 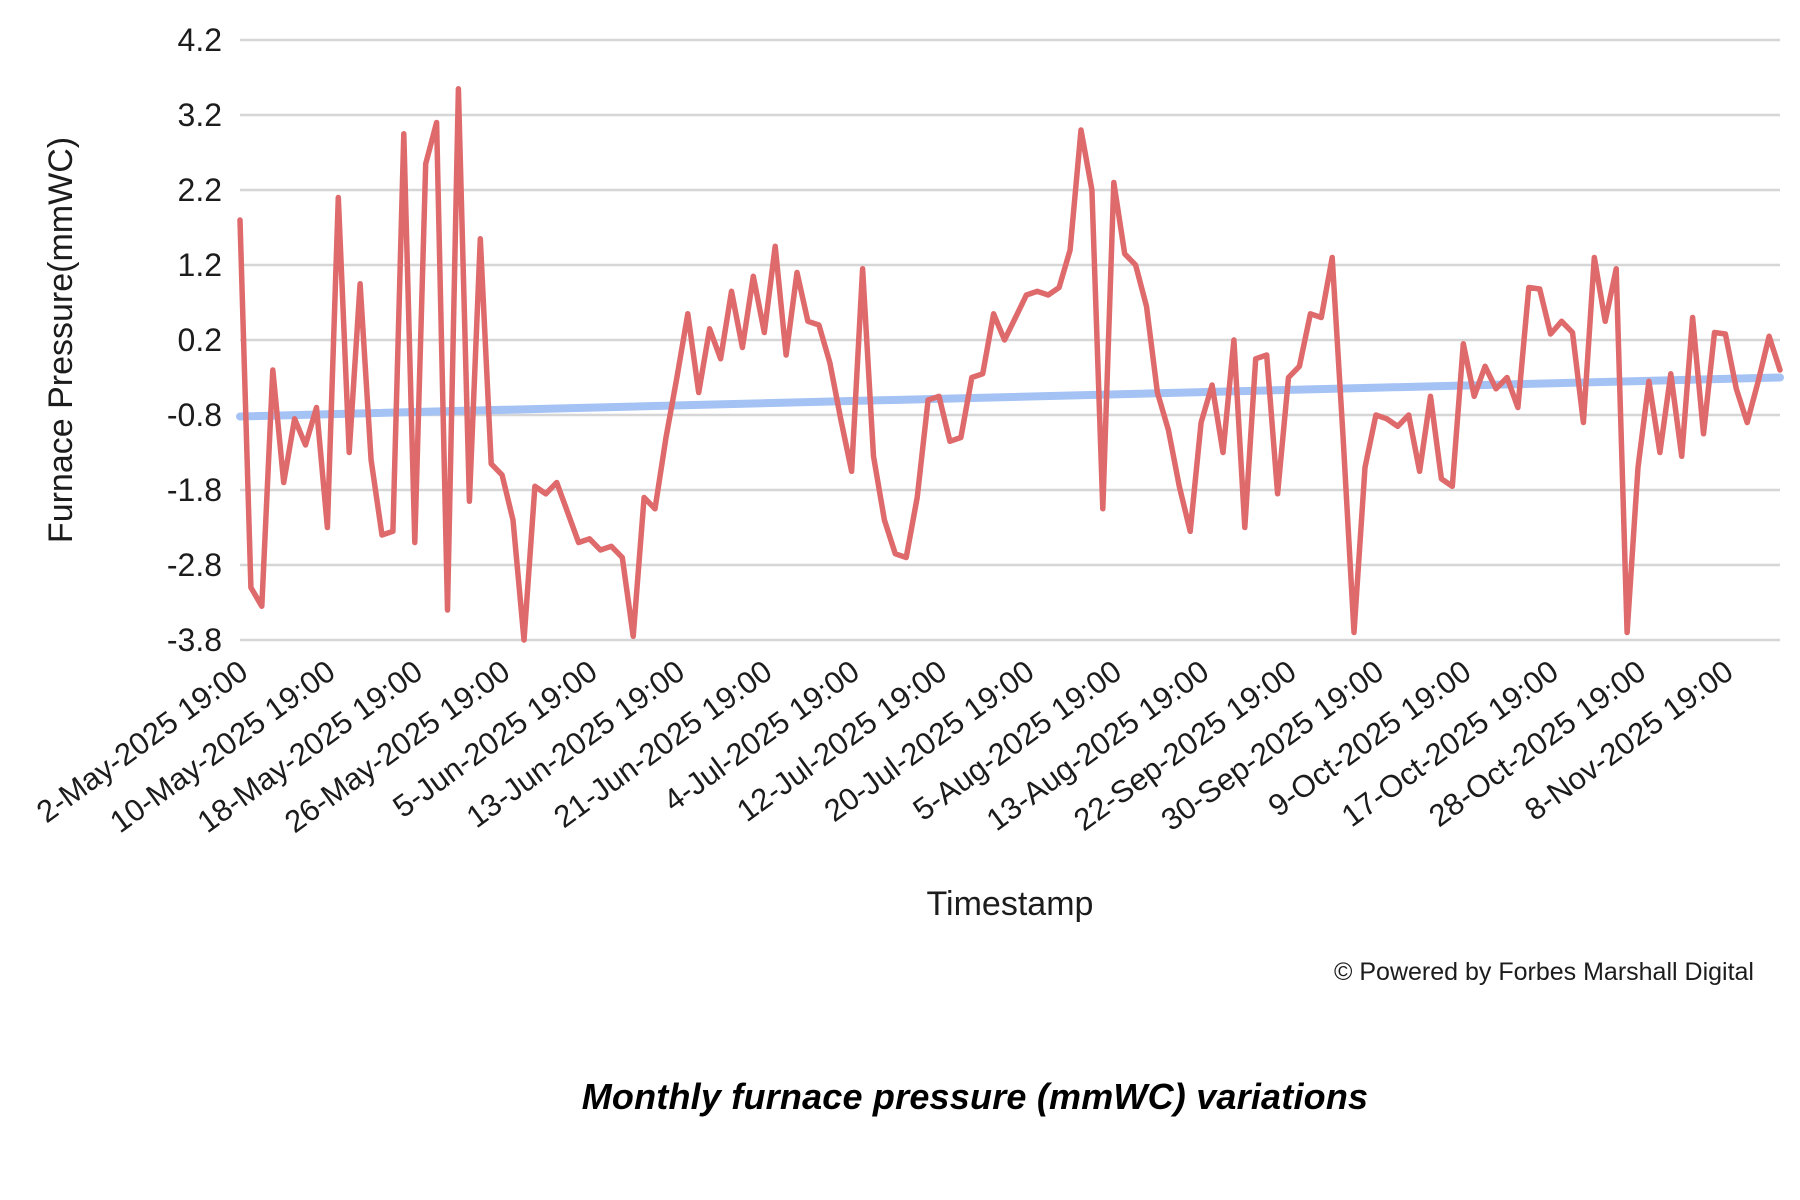 What do you see at coordinates (1010, 904) in the screenshot?
I see `x-axis-title: Timestamp` at bounding box center [1010, 904].